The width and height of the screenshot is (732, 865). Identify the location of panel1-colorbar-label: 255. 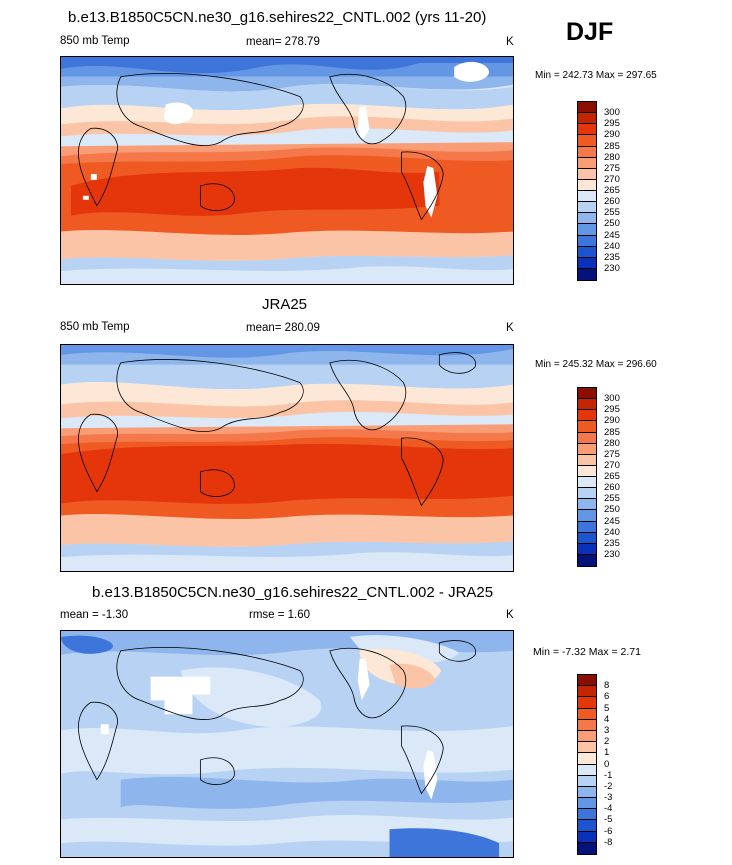
(612, 213).